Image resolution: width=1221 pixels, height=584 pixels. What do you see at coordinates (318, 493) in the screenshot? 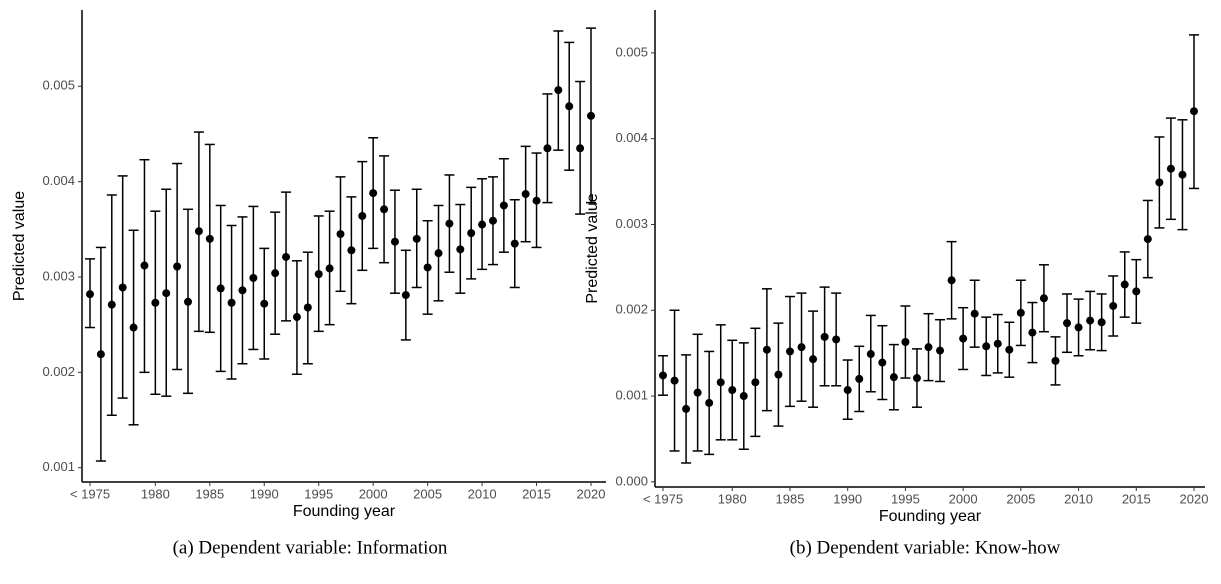
I see `x-tick-label: 1995` at bounding box center [318, 493].